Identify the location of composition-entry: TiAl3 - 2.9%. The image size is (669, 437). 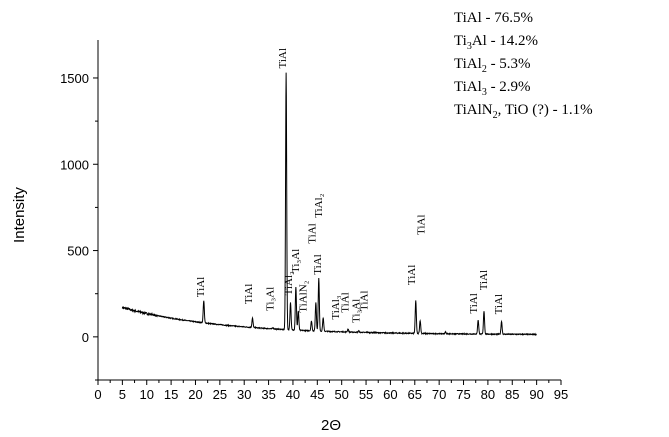
(492, 88).